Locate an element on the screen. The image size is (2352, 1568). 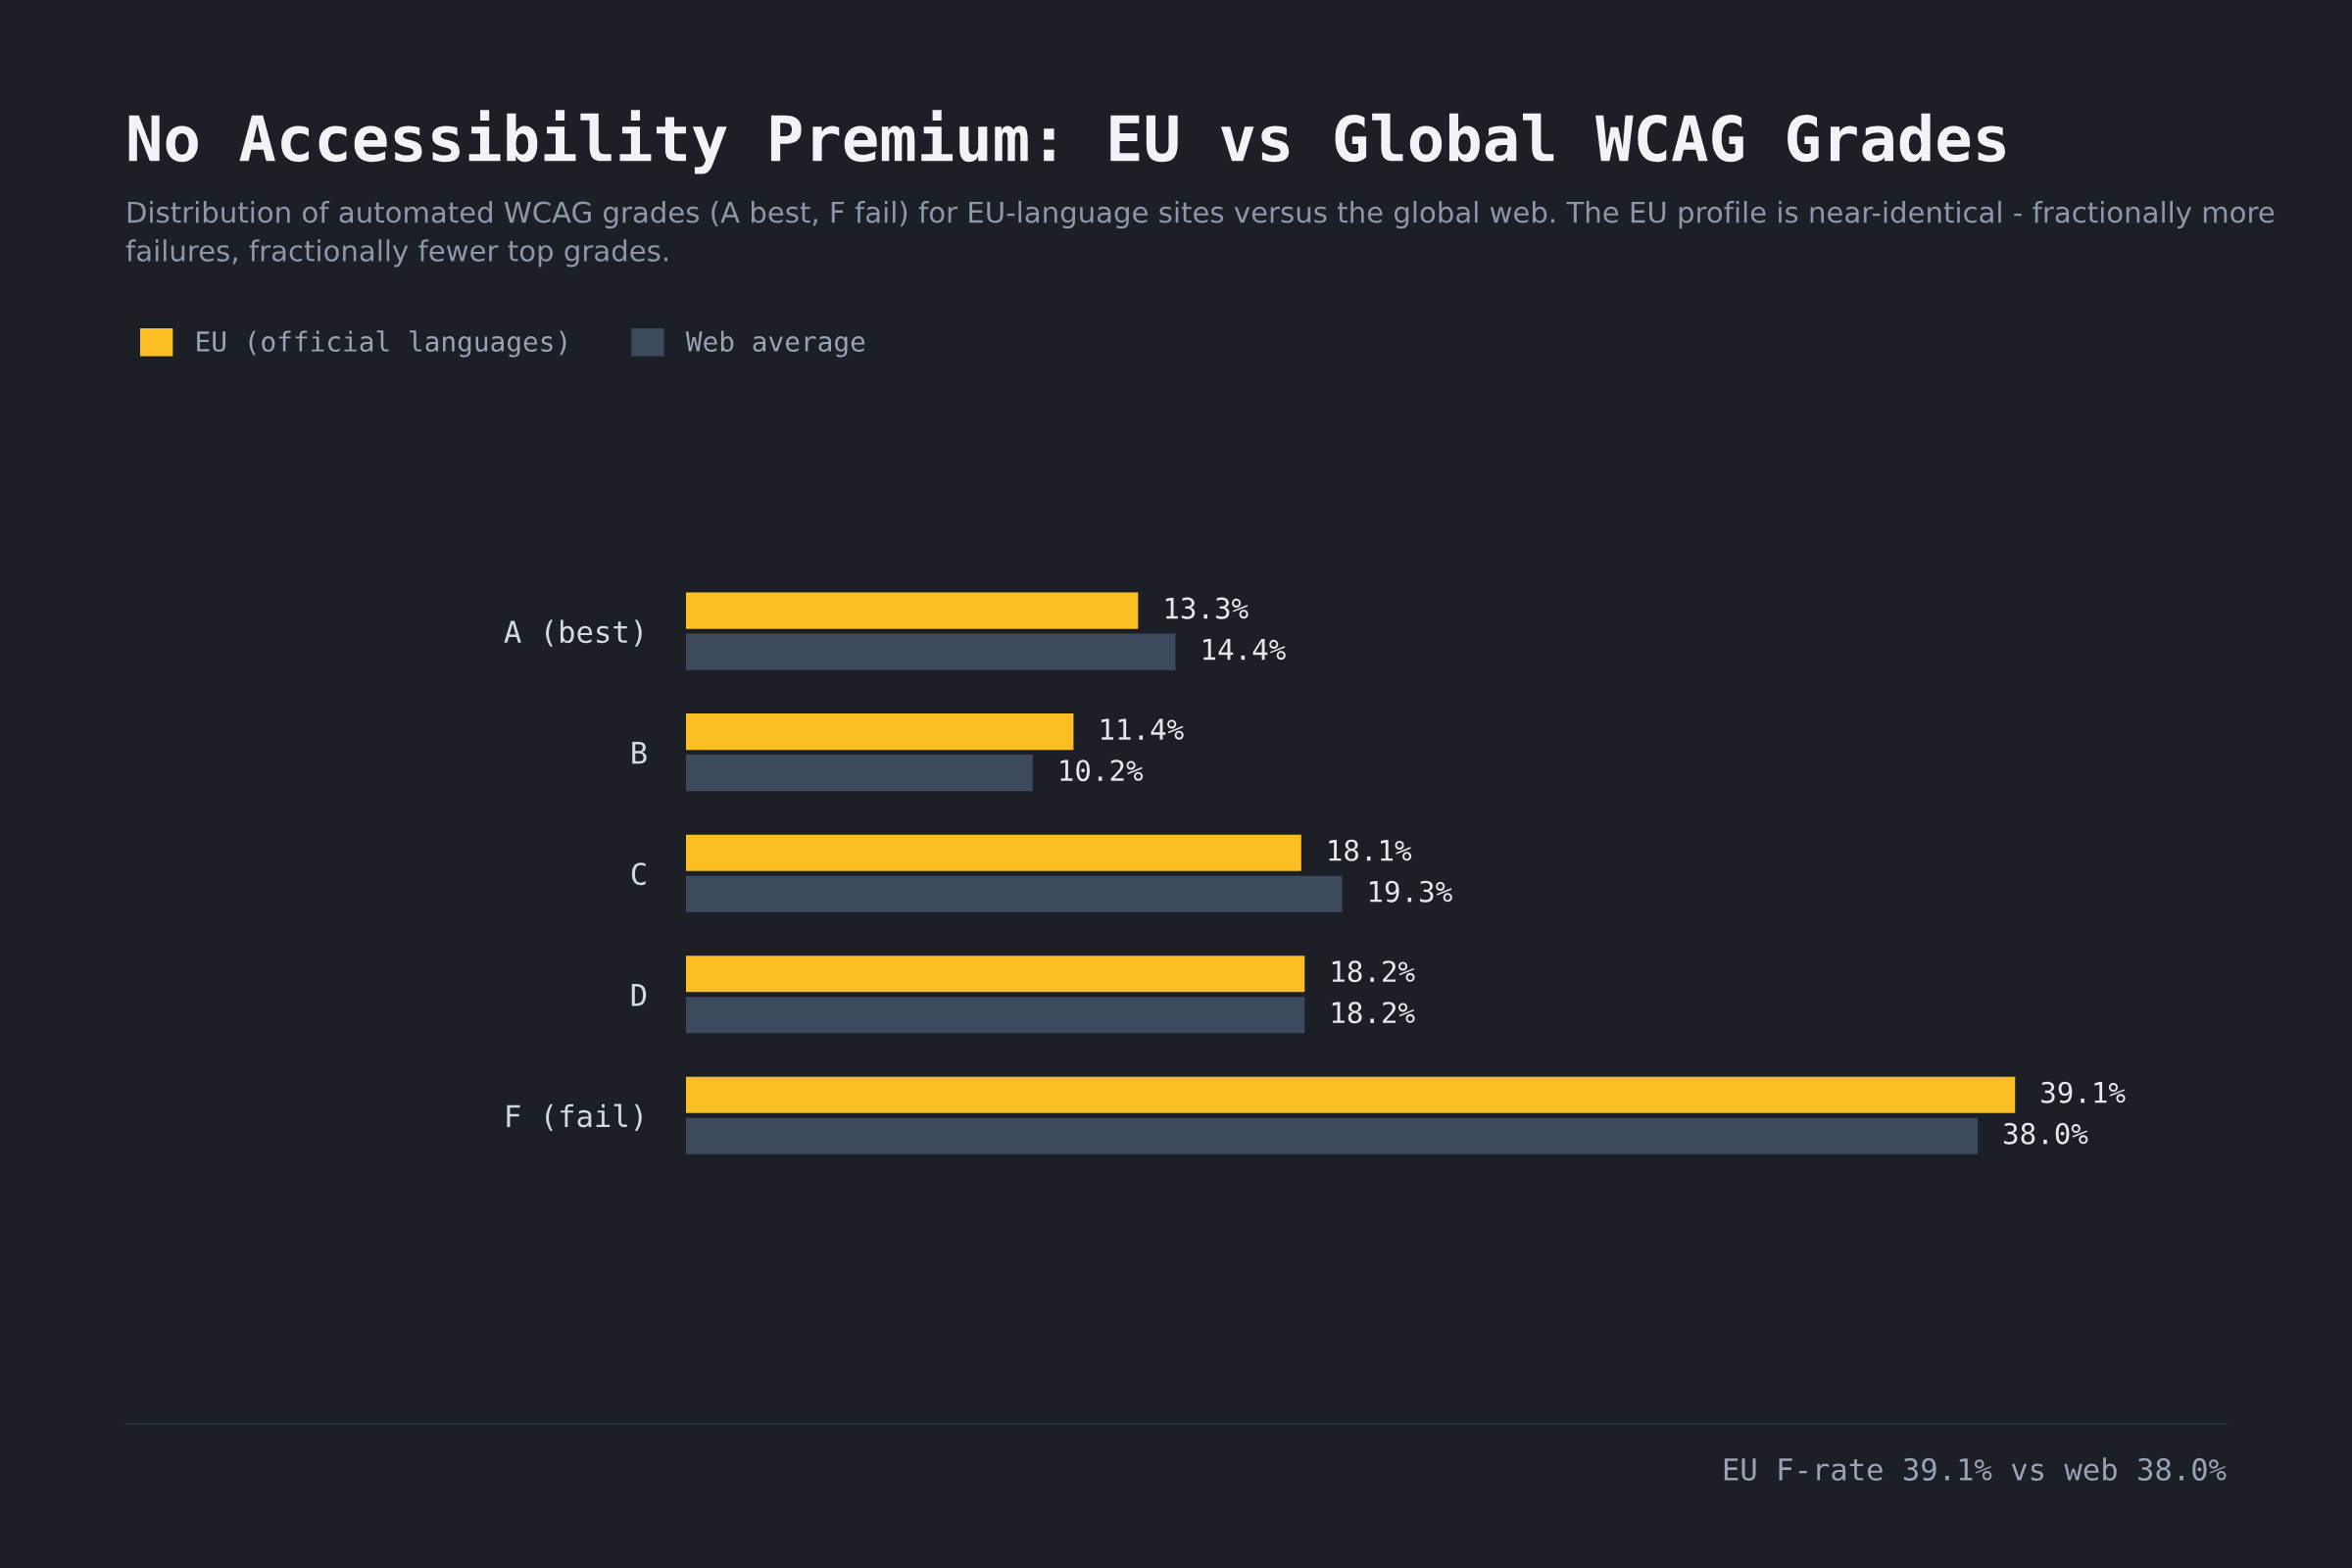
y-tick-label: B is located at coordinates (639, 753).